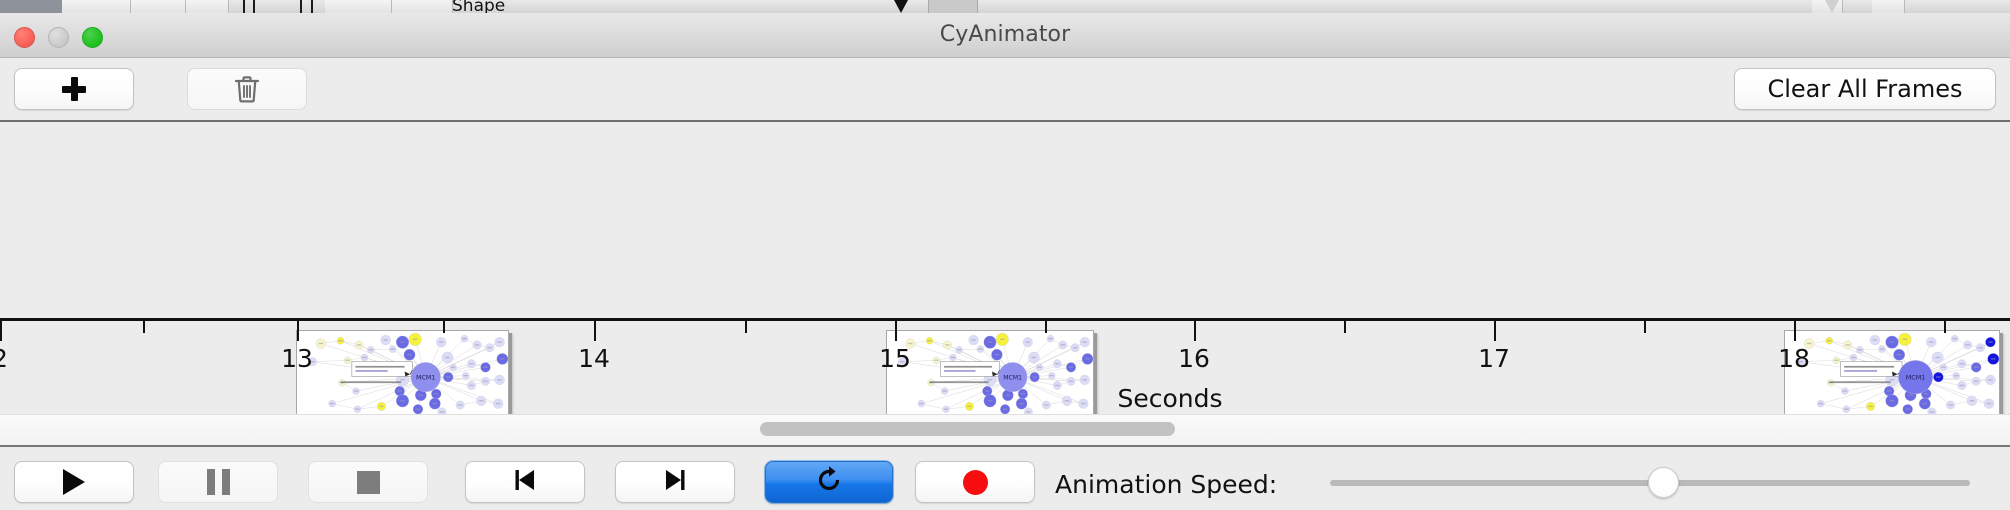  I want to click on skip-to-start-button, so click(525, 482).